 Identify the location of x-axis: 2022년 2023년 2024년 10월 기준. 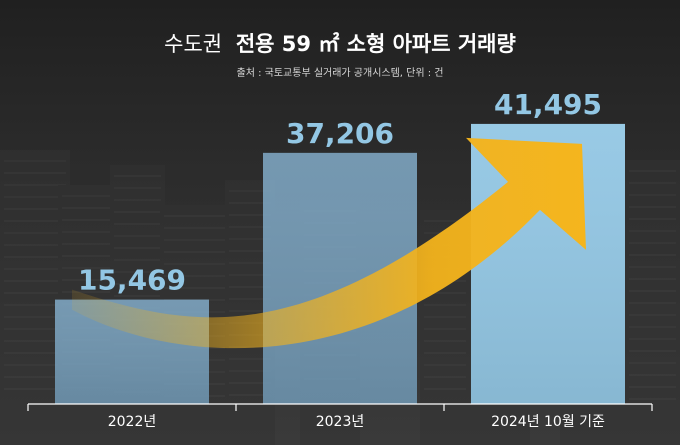
(340, 416).